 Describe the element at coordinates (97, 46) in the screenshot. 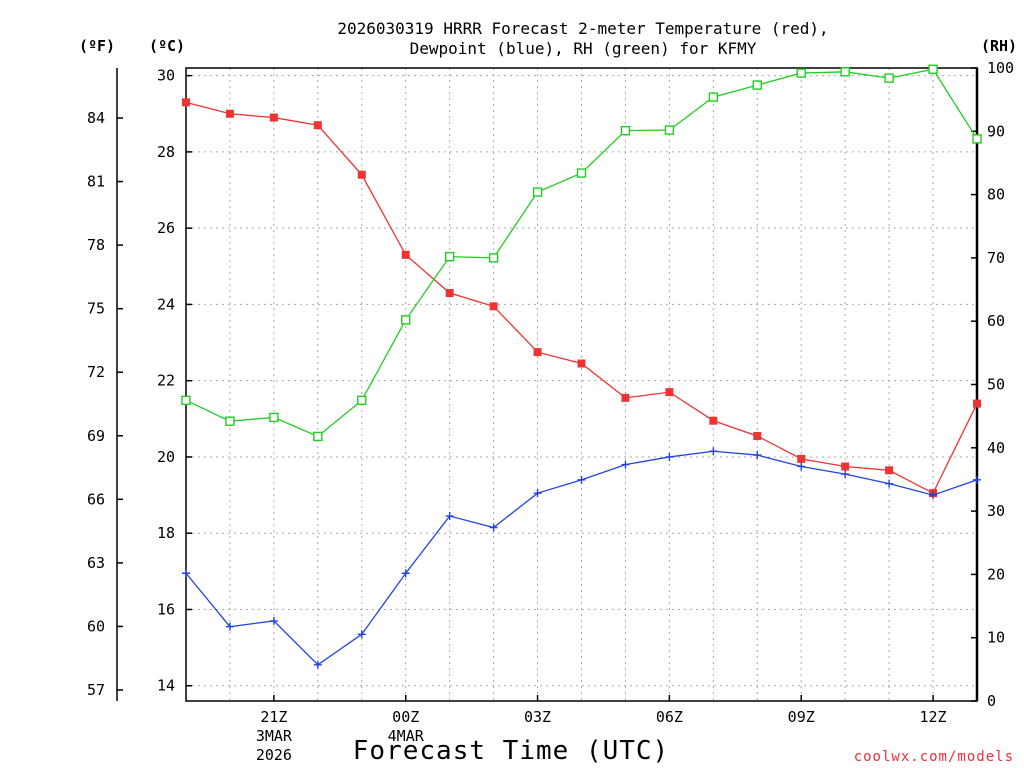

I see `unit-label-fahrenheit: (ºF)` at that location.